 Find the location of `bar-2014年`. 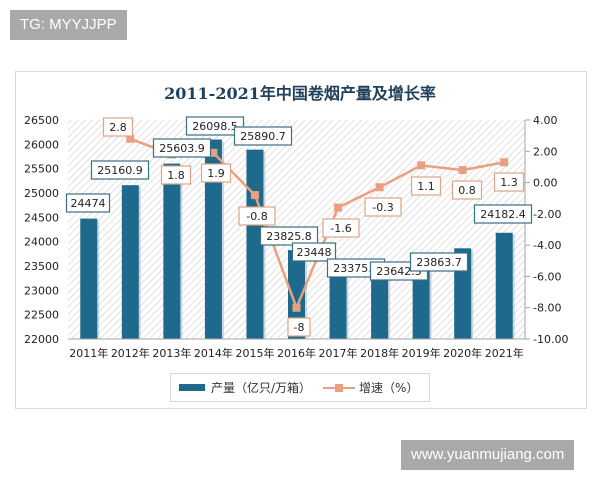

bar-2014年 is located at coordinates (213, 239).